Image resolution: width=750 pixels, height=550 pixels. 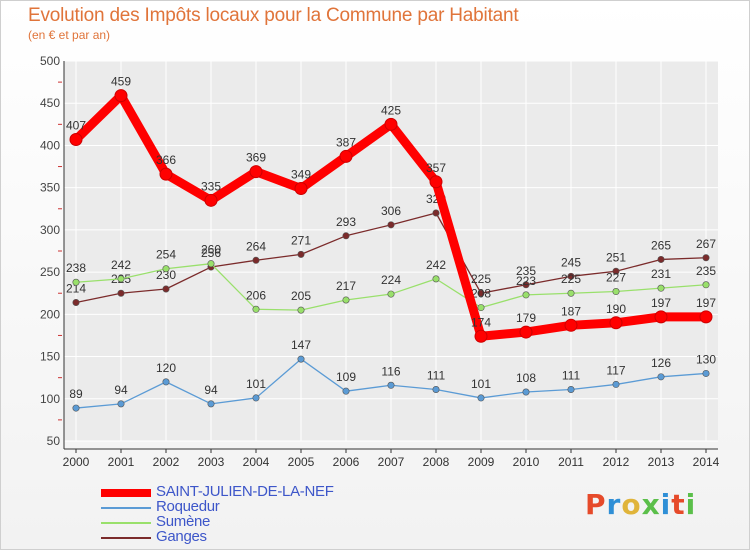 What do you see at coordinates (166, 160) in the screenshot?
I see `data-label: 366` at bounding box center [166, 160].